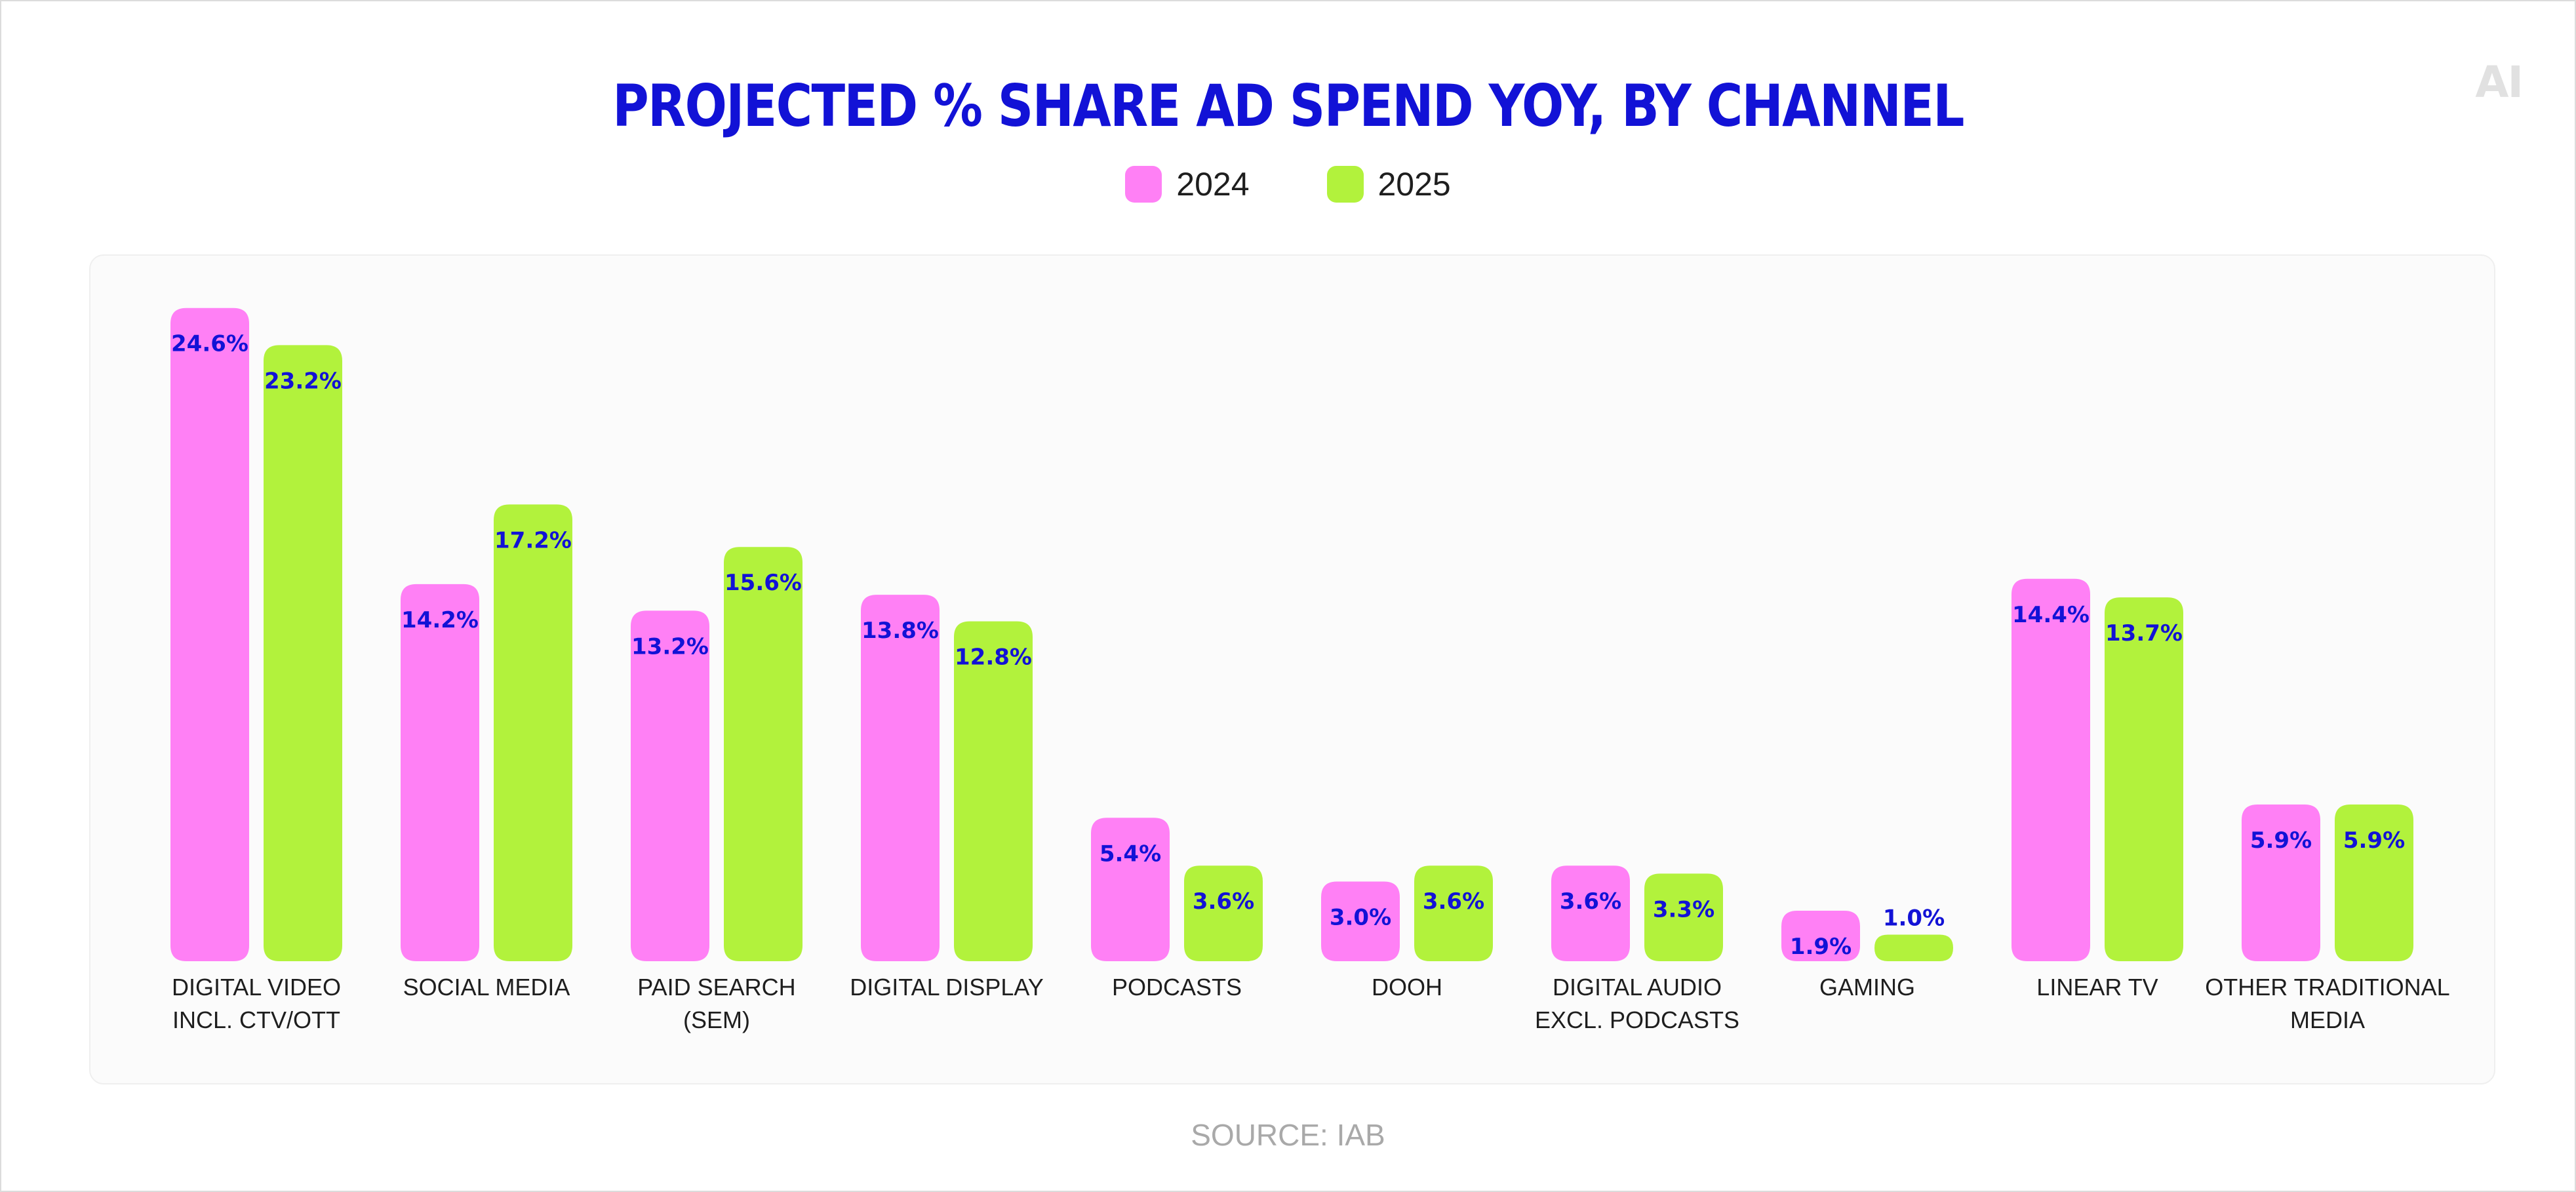 The height and width of the screenshot is (1192, 2576). I want to click on value-label-2024-0: 24.6%, so click(209, 344).